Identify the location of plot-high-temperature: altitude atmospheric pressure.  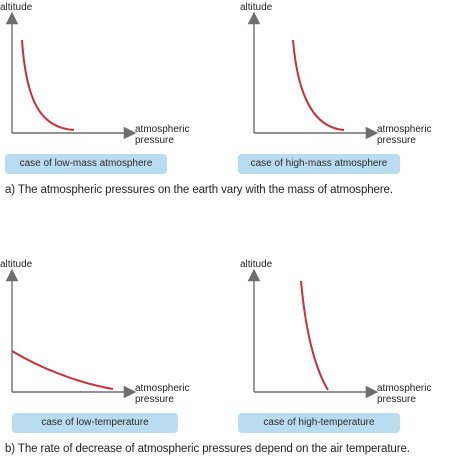
(335, 332).